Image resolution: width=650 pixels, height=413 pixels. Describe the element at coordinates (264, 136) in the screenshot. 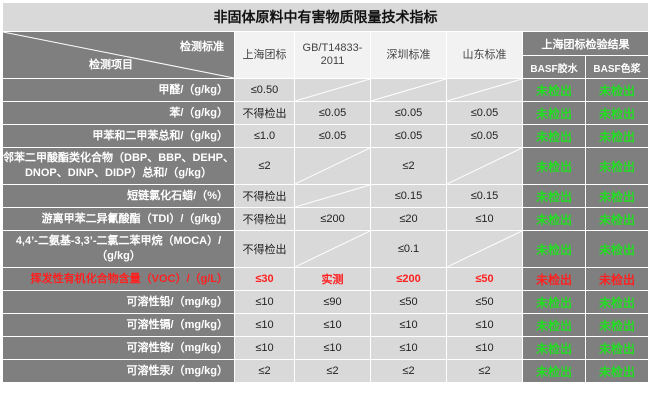

I see `standard-value: ≤1.0` at that location.